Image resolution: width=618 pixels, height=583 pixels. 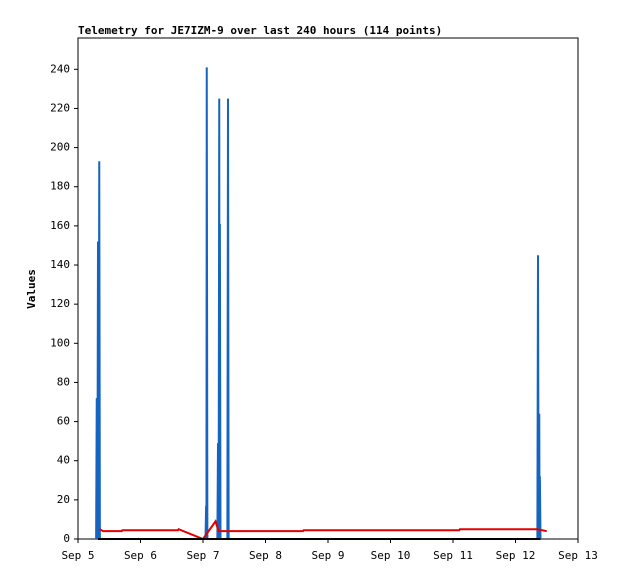 What do you see at coordinates (578, 555) in the screenshot?
I see `x-tick-label: Sep 13` at bounding box center [578, 555].